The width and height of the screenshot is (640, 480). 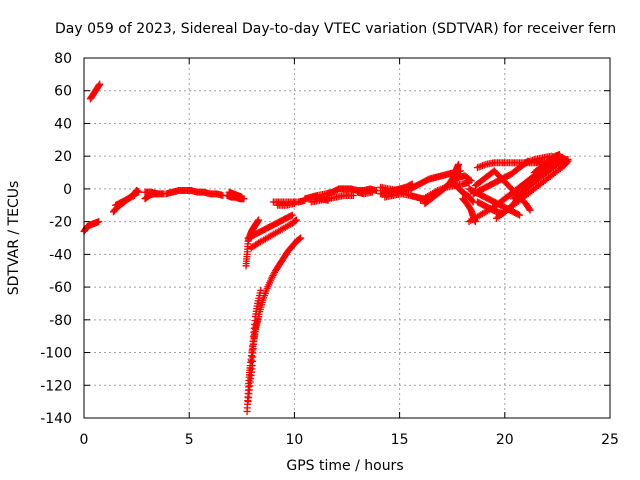 What do you see at coordinates (189, 440) in the screenshot?
I see `x-tick-label: 5` at bounding box center [189, 440].